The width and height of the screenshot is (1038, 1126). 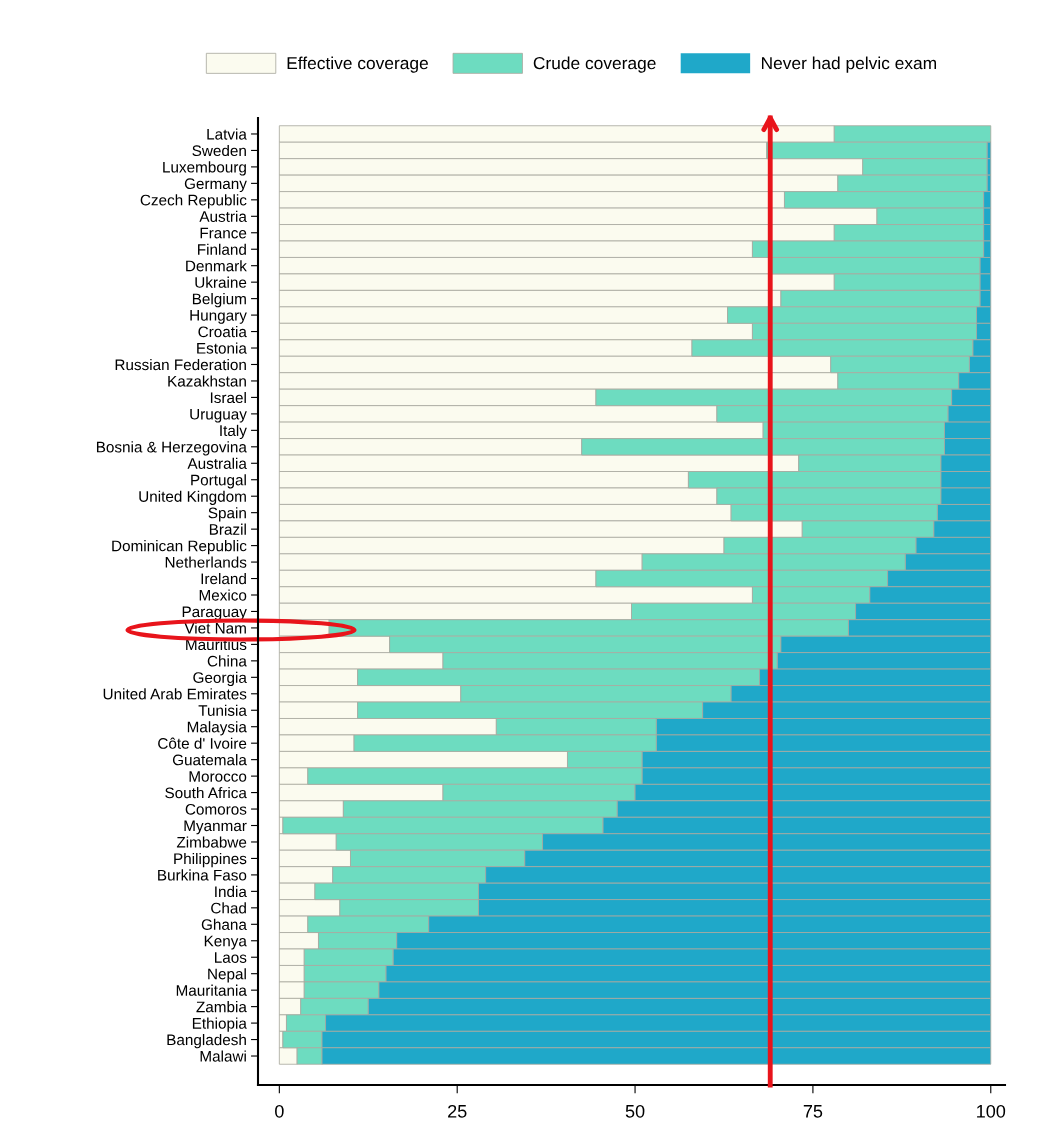 What do you see at coordinates (223, 233) in the screenshot?
I see `y-tick-label: France` at bounding box center [223, 233].